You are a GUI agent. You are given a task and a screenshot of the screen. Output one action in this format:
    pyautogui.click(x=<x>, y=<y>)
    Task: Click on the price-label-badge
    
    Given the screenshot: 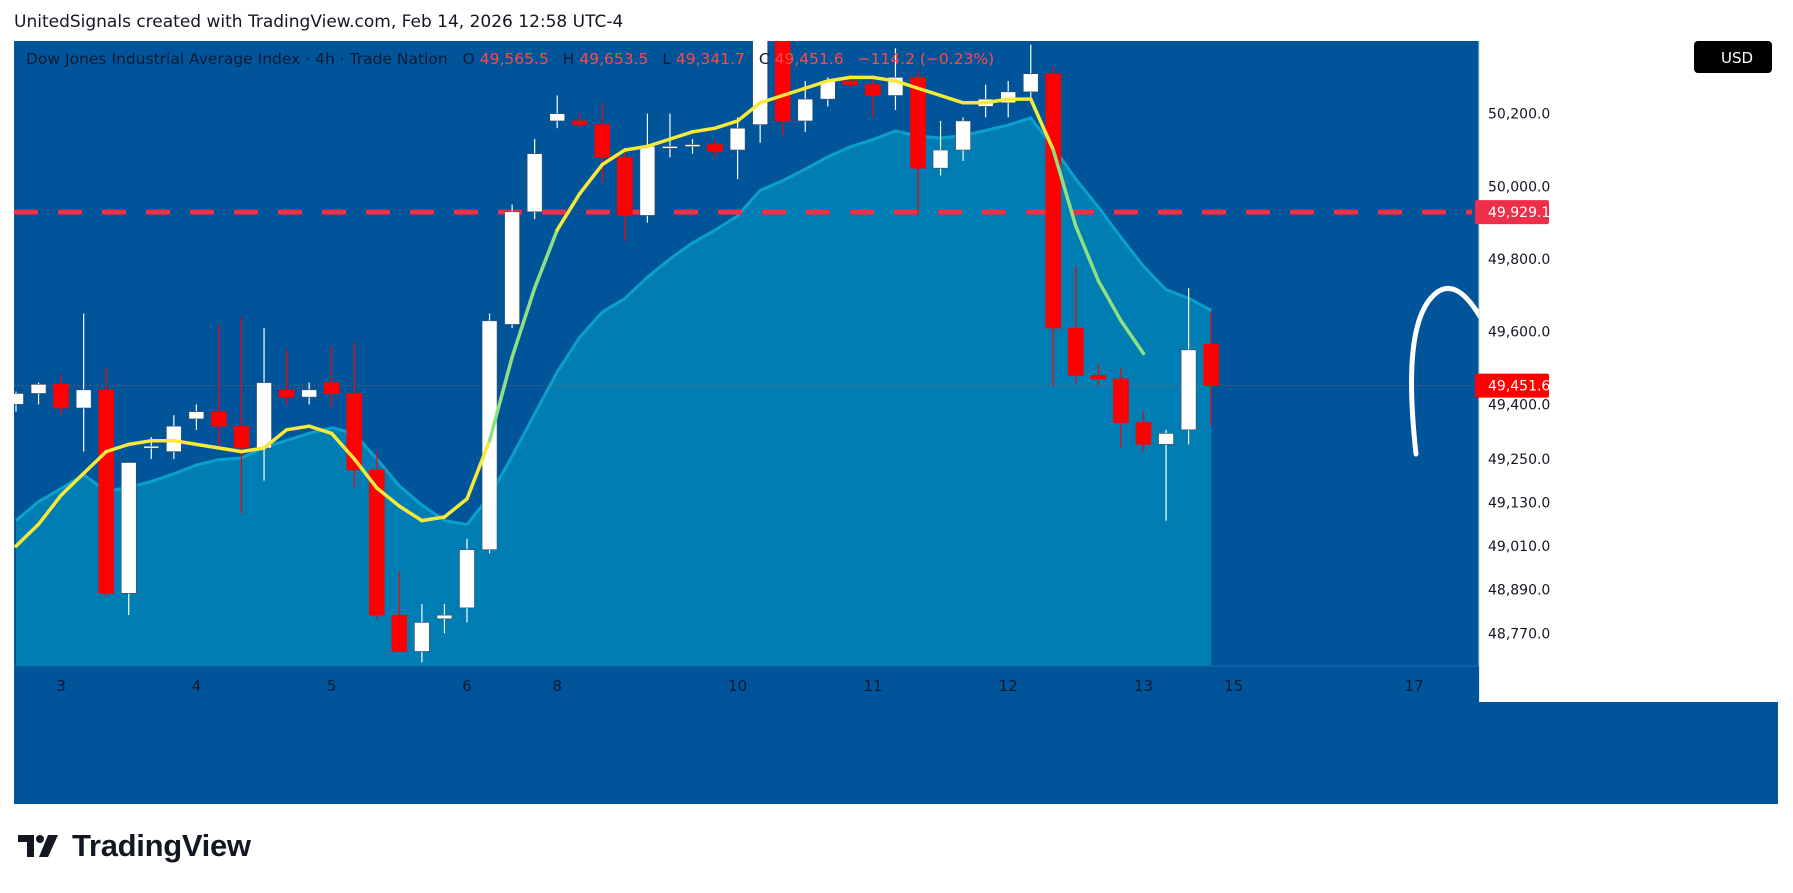 What is the action you would take?
    pyautogui.click(x=1512, y=212)
    